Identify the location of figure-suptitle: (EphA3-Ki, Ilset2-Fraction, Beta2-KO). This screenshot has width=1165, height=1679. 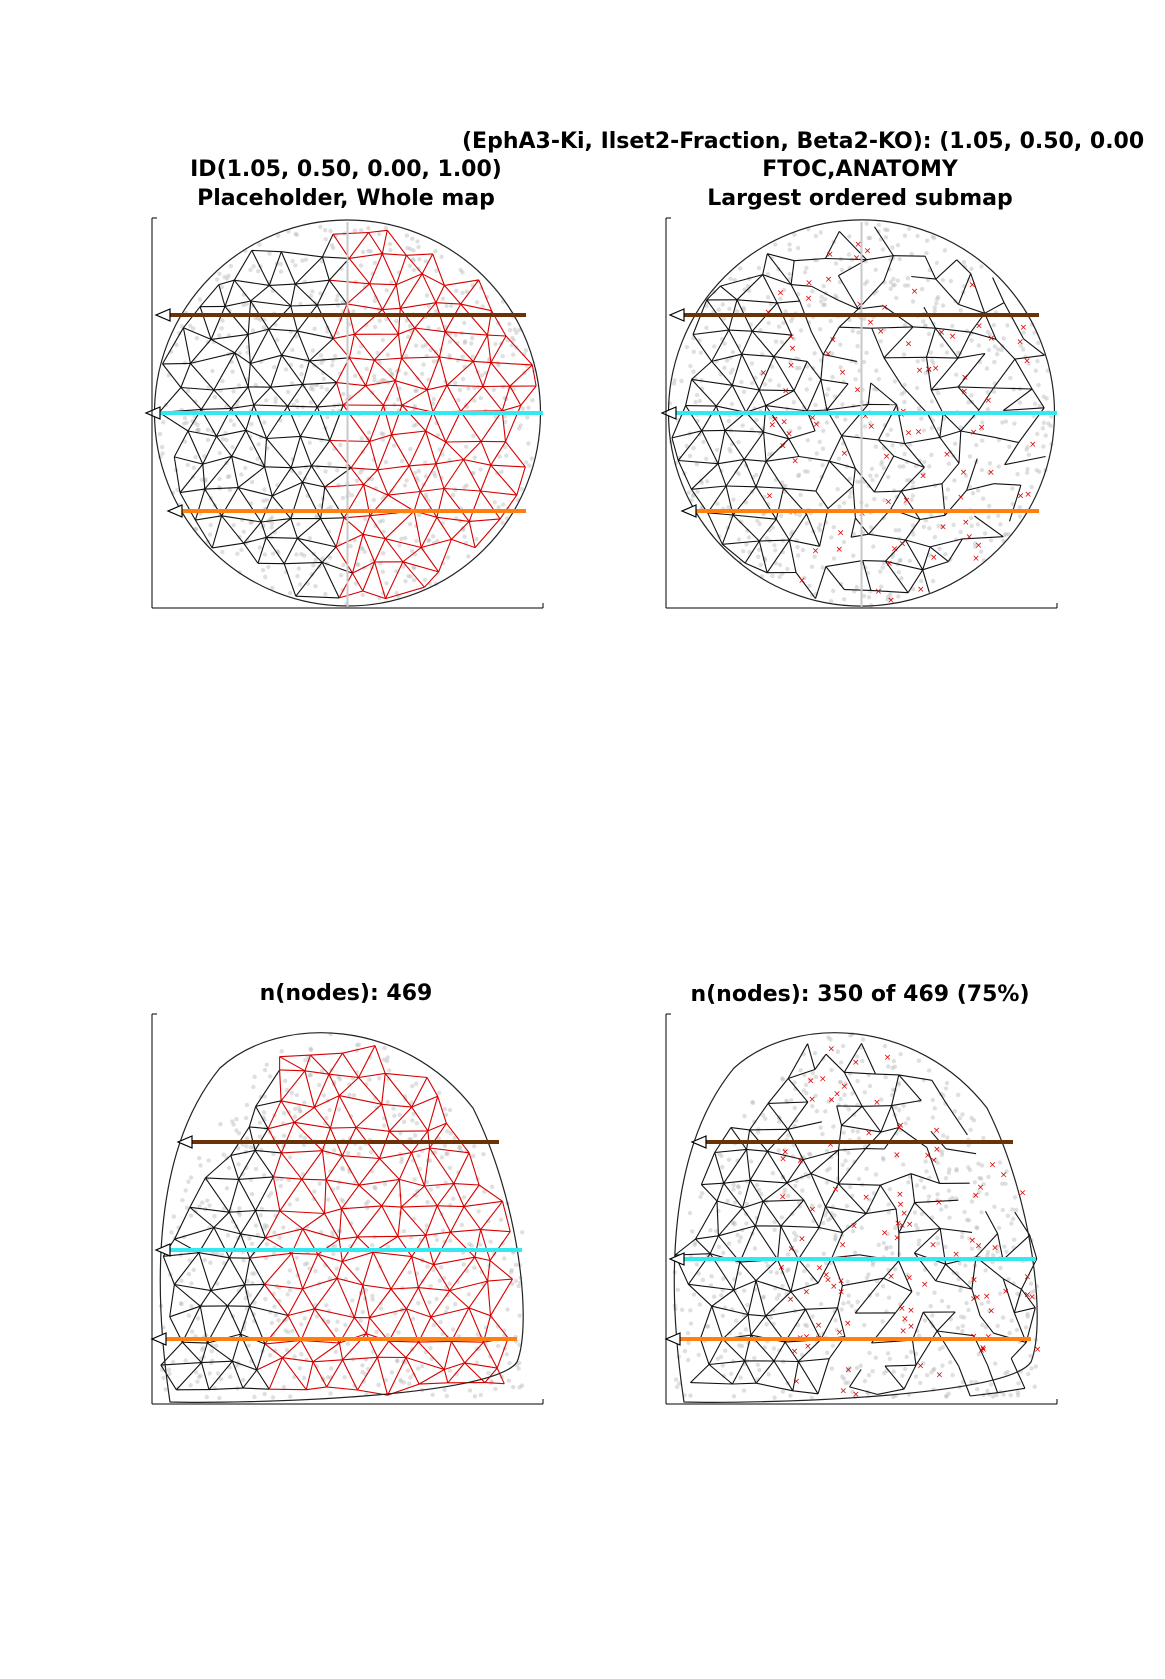
(803, 141).